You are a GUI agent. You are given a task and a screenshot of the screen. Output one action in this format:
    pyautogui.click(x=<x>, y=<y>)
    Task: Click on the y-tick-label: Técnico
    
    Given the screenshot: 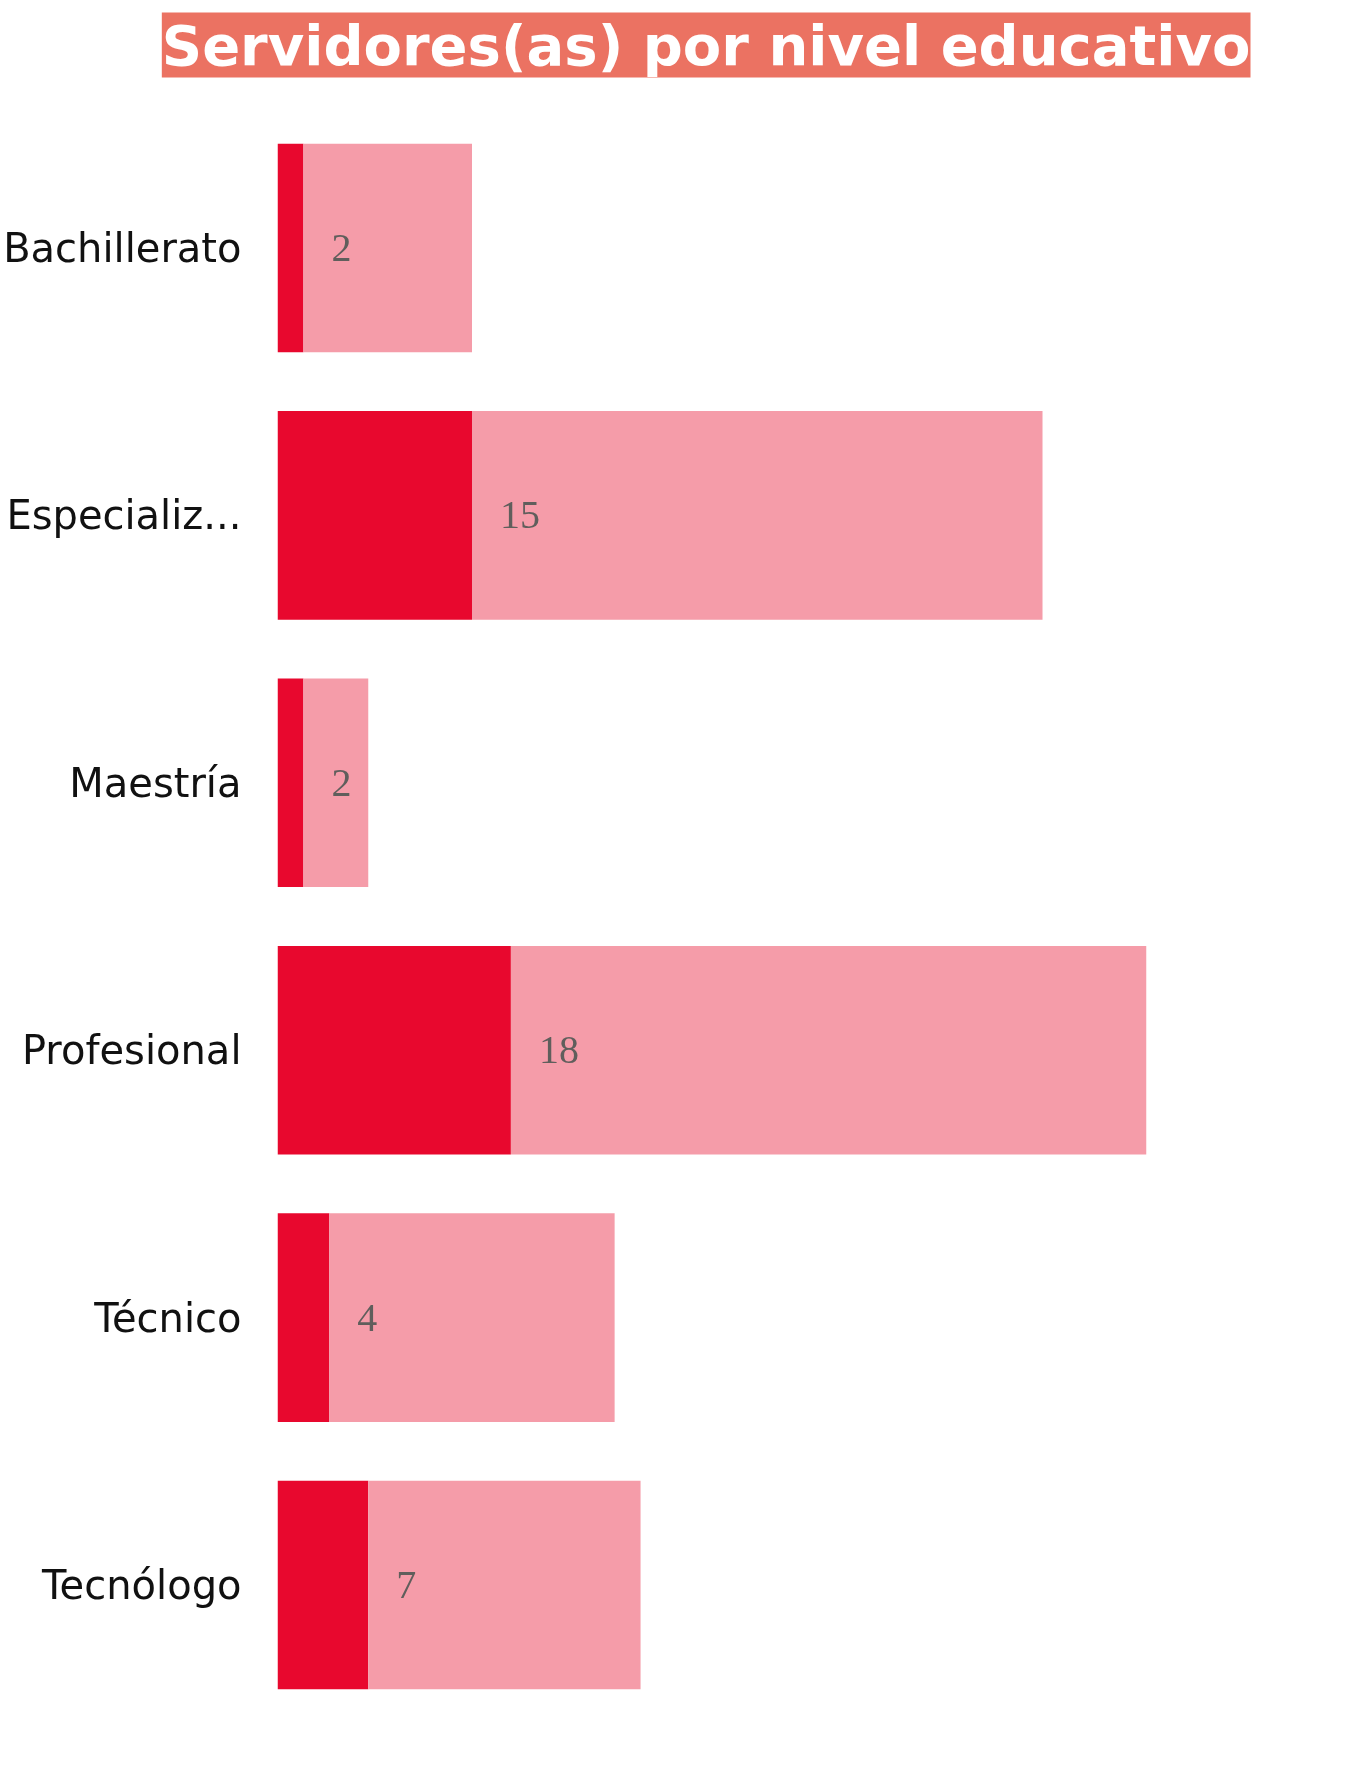 What is the action you would take?
    pyautogui.click(x=167, y=1317)
    